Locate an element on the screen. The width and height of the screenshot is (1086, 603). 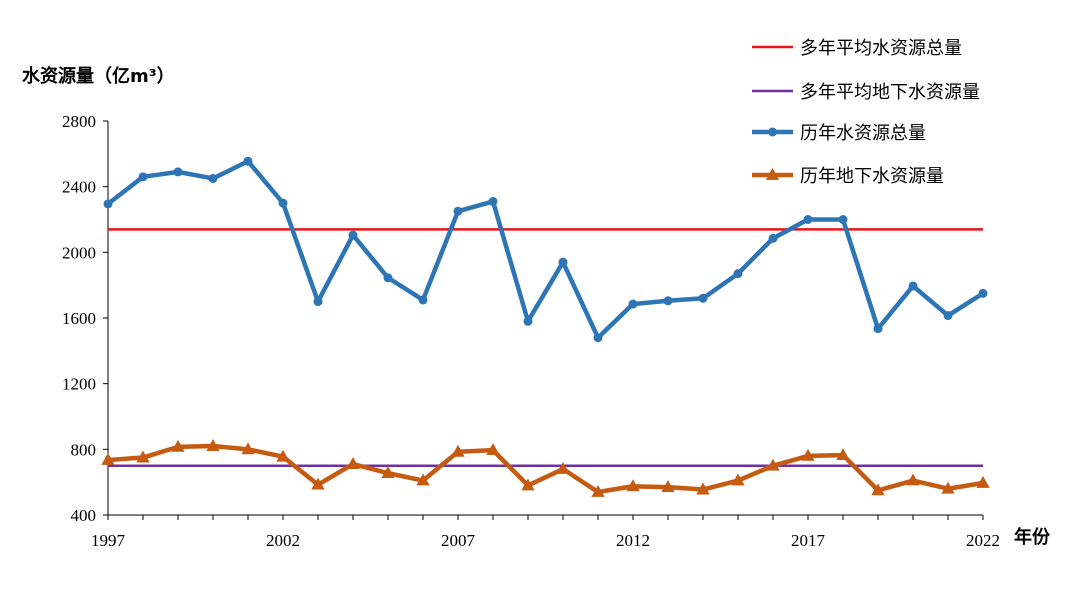
x-tick-label: 2017 is located at coordinates (808, 540).